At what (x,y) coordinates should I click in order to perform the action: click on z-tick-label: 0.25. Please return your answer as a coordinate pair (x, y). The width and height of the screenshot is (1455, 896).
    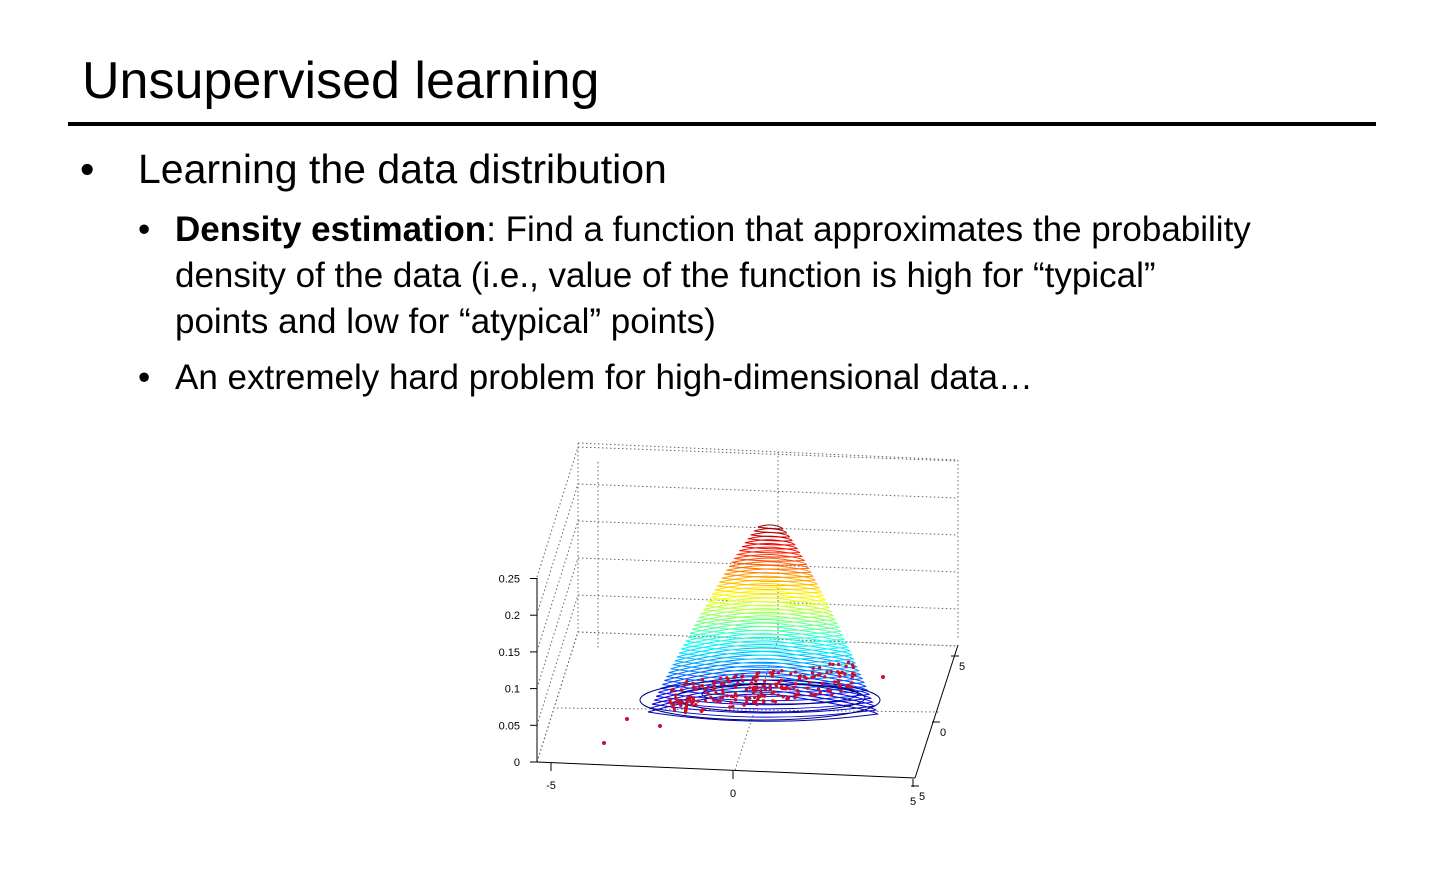
    Looking at the image, I should click on (509, 580).